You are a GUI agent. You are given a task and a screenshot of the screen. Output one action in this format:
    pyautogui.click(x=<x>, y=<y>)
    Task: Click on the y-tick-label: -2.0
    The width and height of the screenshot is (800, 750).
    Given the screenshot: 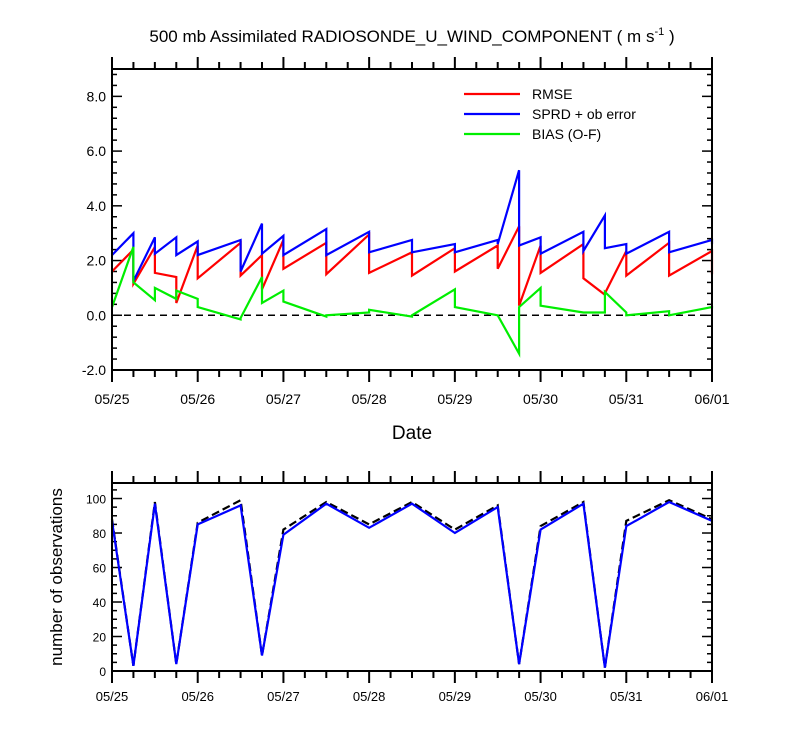 What is the action you would take?
    pyautogui.click(x=94, y=370)
    